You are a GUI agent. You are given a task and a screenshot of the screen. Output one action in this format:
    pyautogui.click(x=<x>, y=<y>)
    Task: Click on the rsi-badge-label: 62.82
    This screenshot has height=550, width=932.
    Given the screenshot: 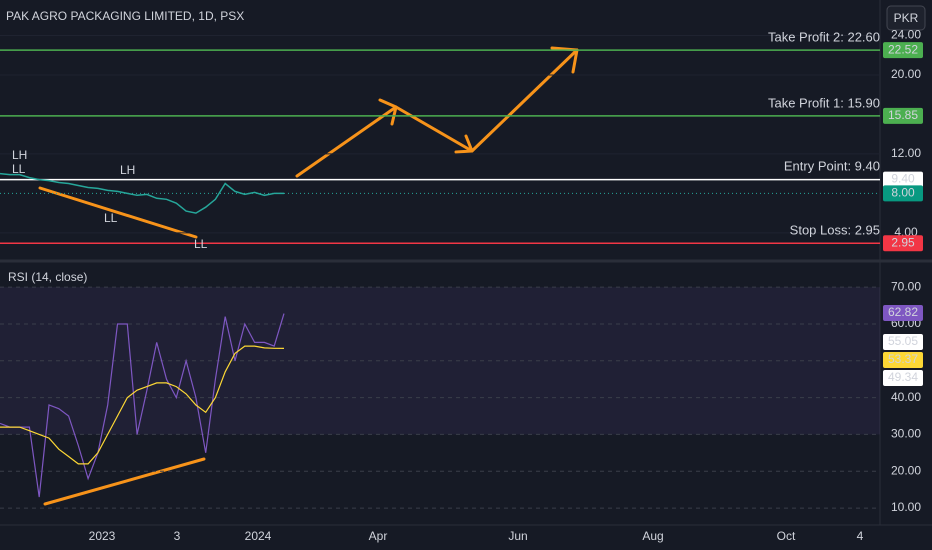 What is the action you would take?
    pyautogui.click(x=903, y=312)
    